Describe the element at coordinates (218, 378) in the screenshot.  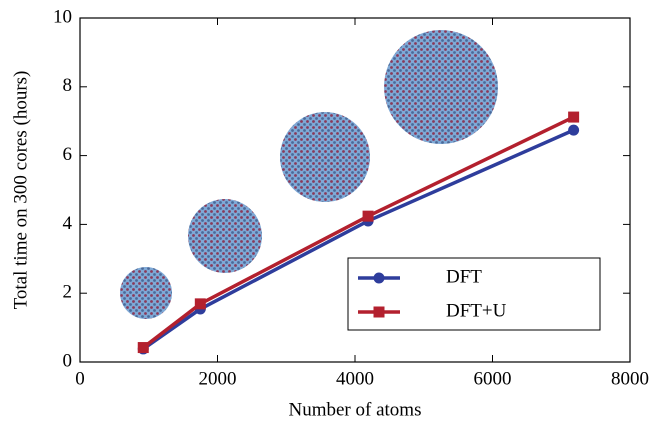
I see `x-tick-label: 2000` at that location.